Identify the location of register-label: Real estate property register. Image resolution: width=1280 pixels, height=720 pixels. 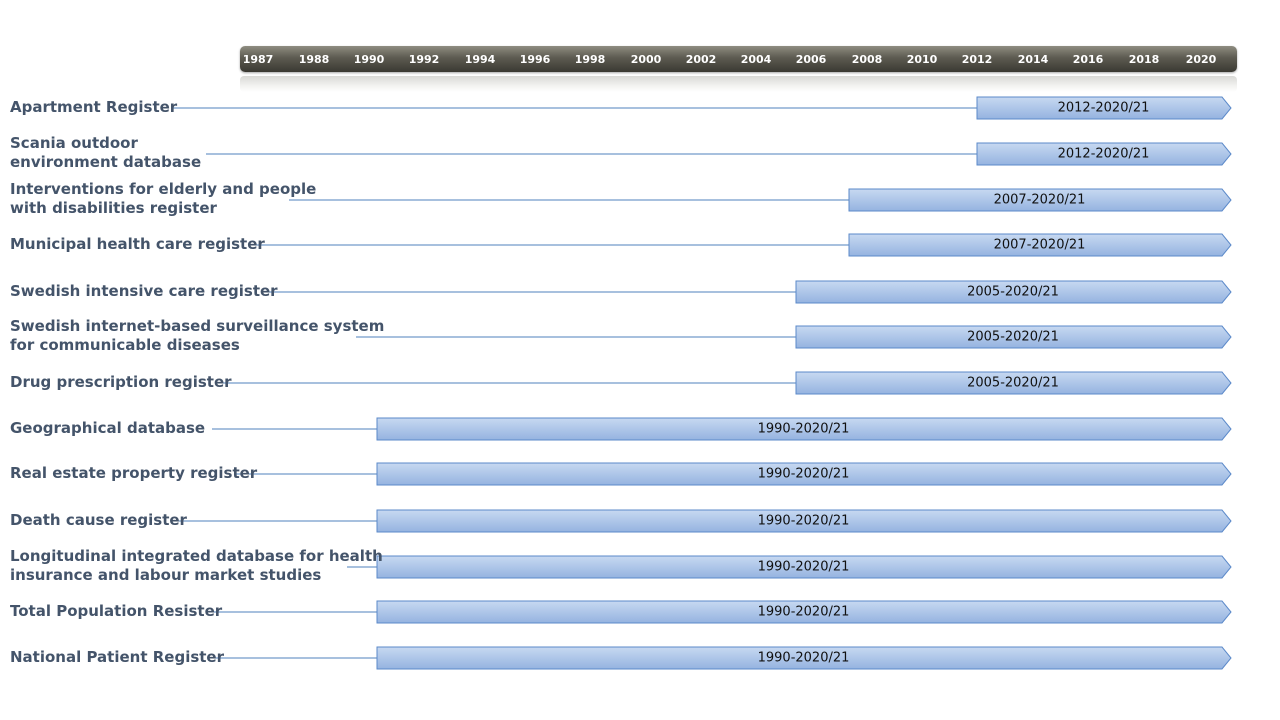
(134, 472).